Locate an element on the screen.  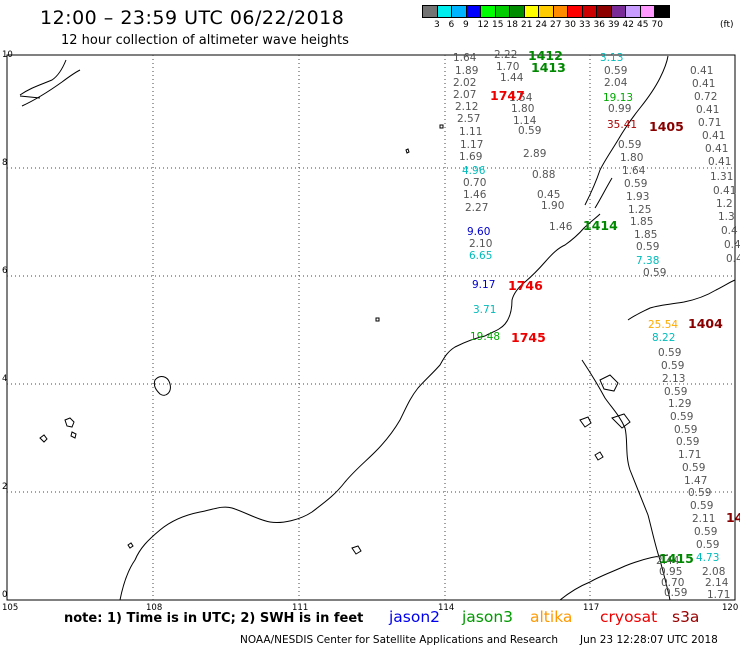
longitude-tick: 111 is located at coordinates (300, 608).